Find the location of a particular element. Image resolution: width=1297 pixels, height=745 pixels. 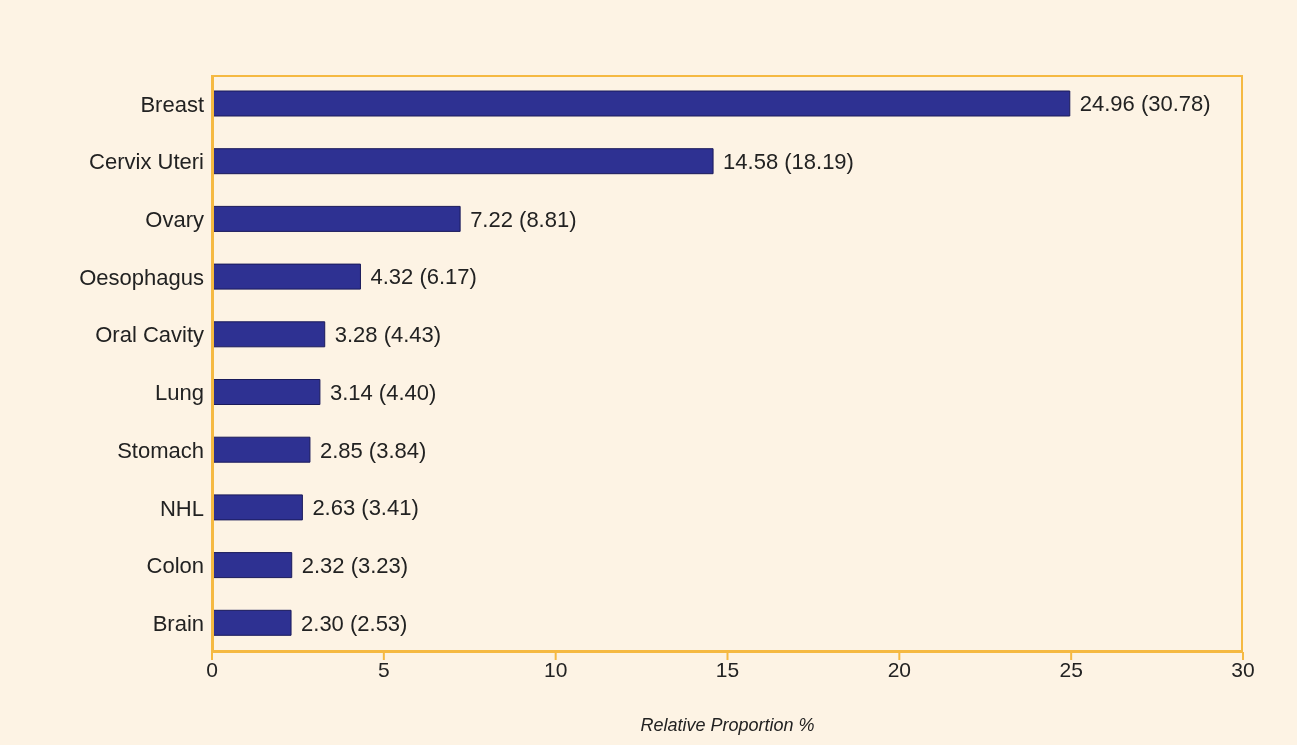

y-tick-label: Colon is located at coordinates (175, 566).